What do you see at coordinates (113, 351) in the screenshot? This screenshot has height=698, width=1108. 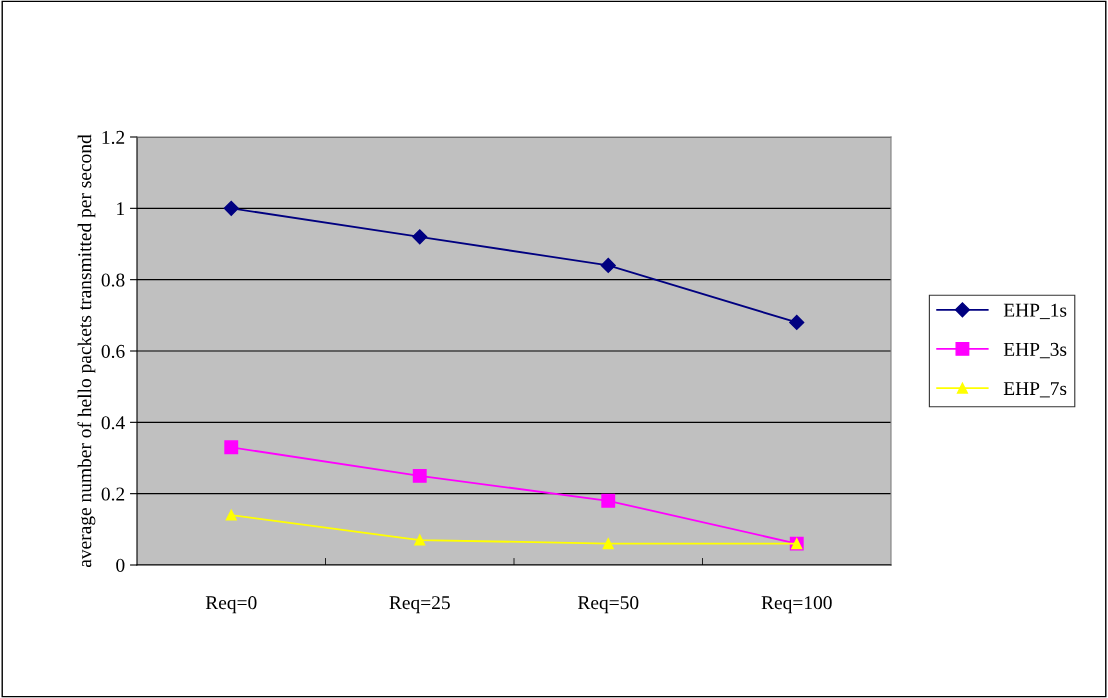 I see `y-tick-label: 0.6` at bounding box center [113, 351].